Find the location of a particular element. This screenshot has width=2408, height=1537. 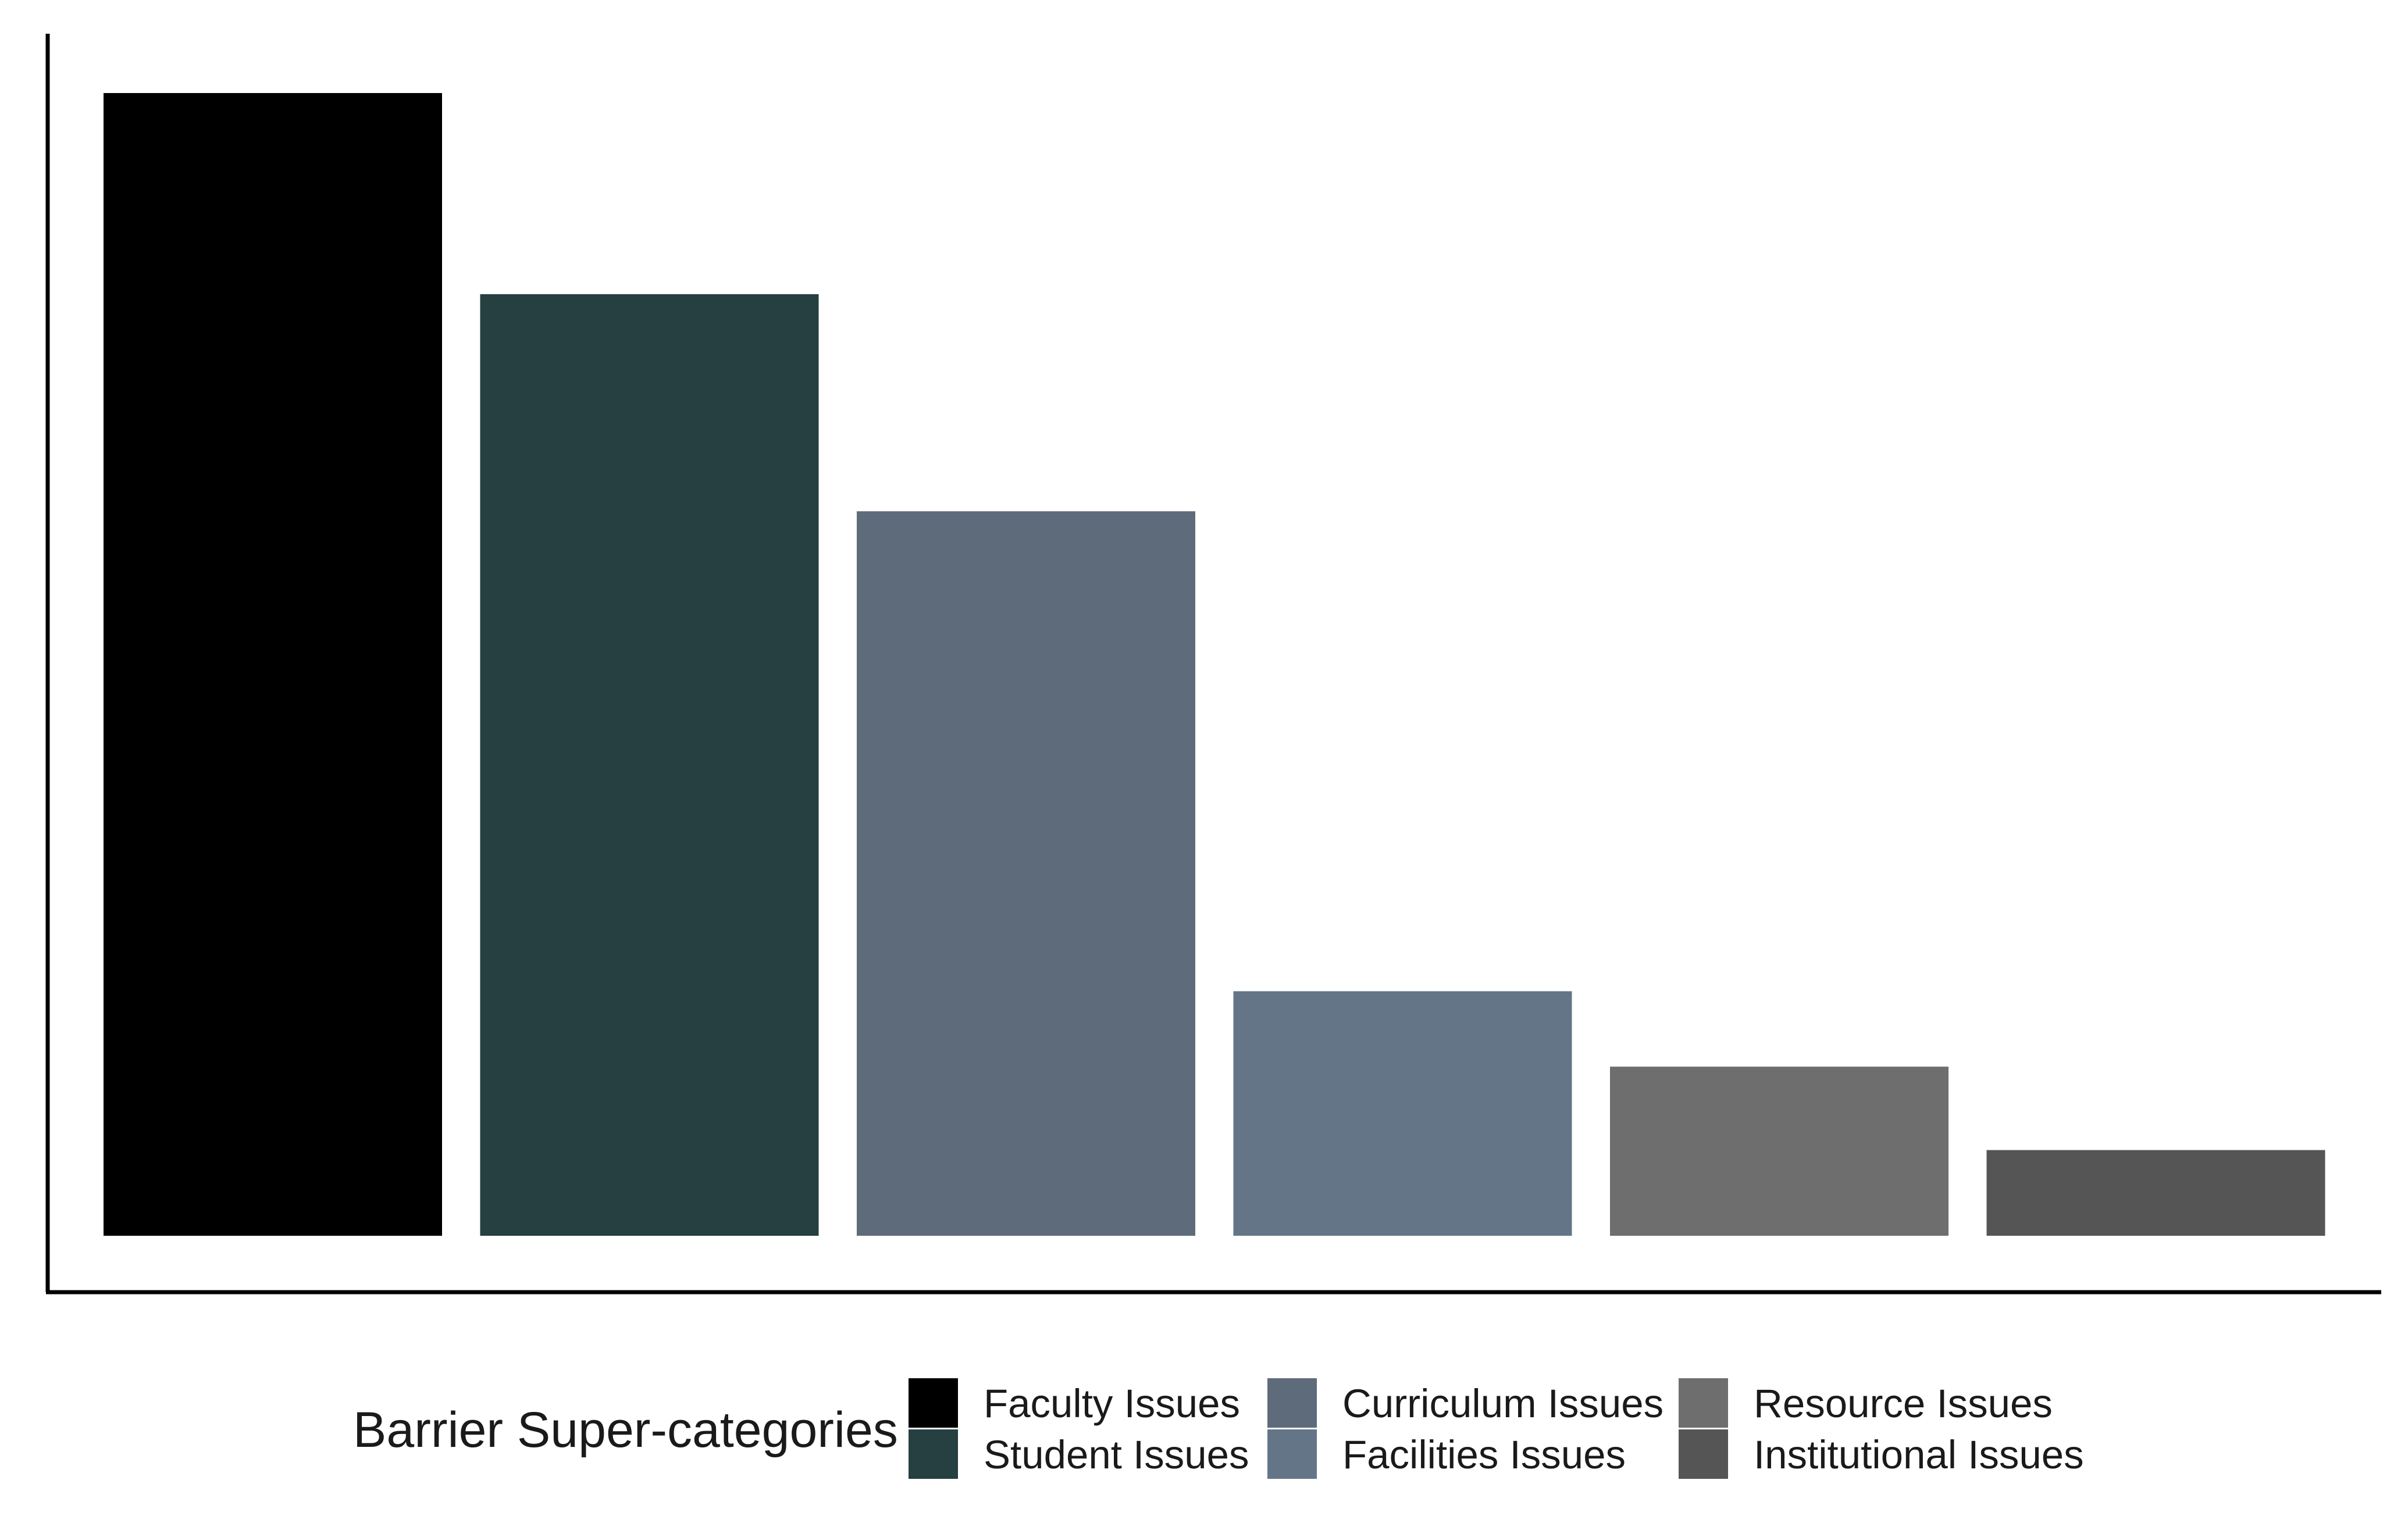

legend-label: Facilities Issues is located at coordinates (1484, 1454).